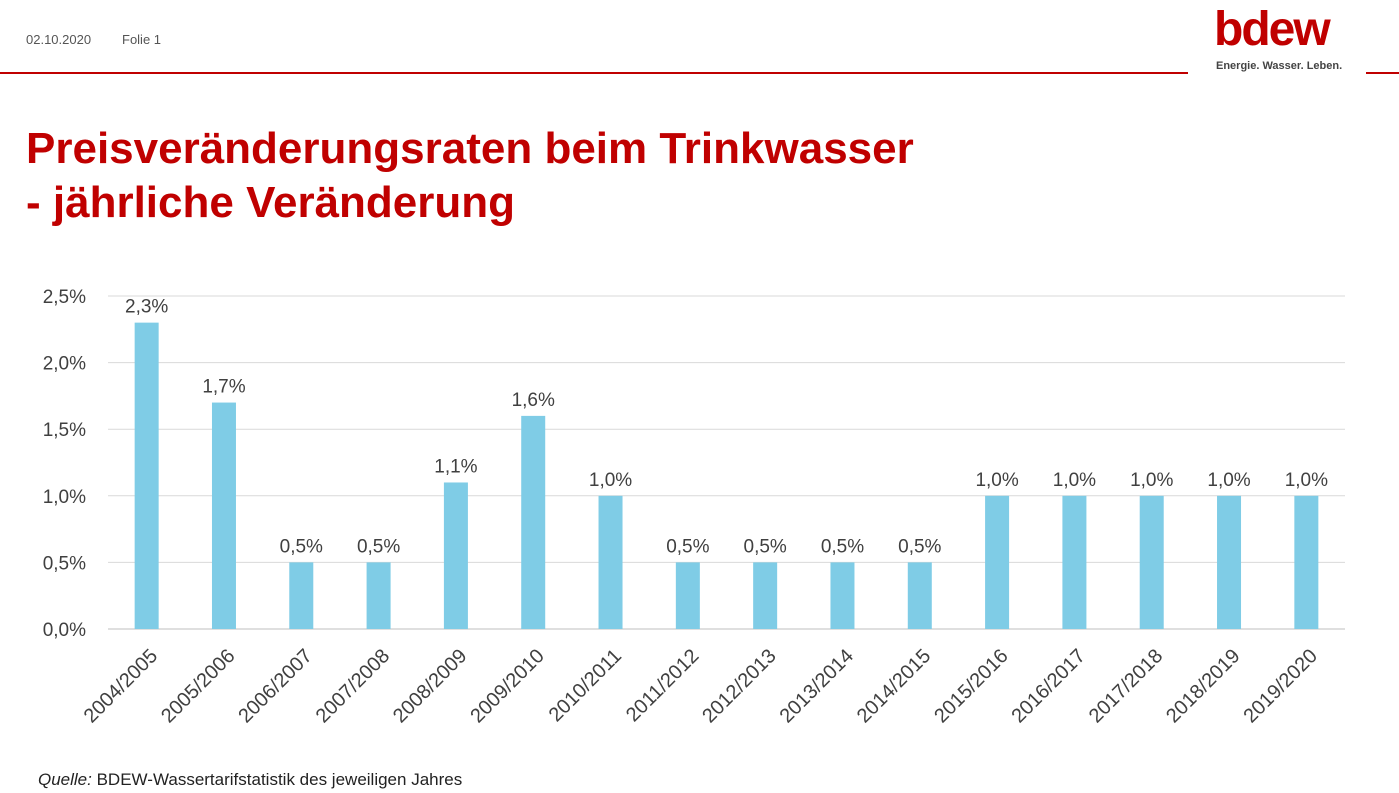 Image resolution: width=1399 pixels, height=793 pixels. Describe the element at coordinates (1279, 66) in the screenshot. I see `logo-tagline: Energie. Wasser. Leben.` at that location.